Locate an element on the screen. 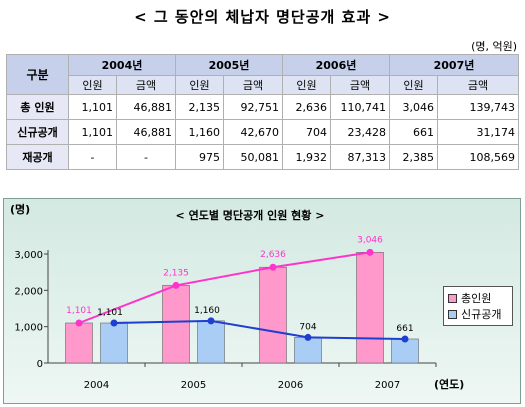 Image resolution: width=525 pixels, height=407 pixels. table-cell: 2,135 is located at coordinates (199, 107).